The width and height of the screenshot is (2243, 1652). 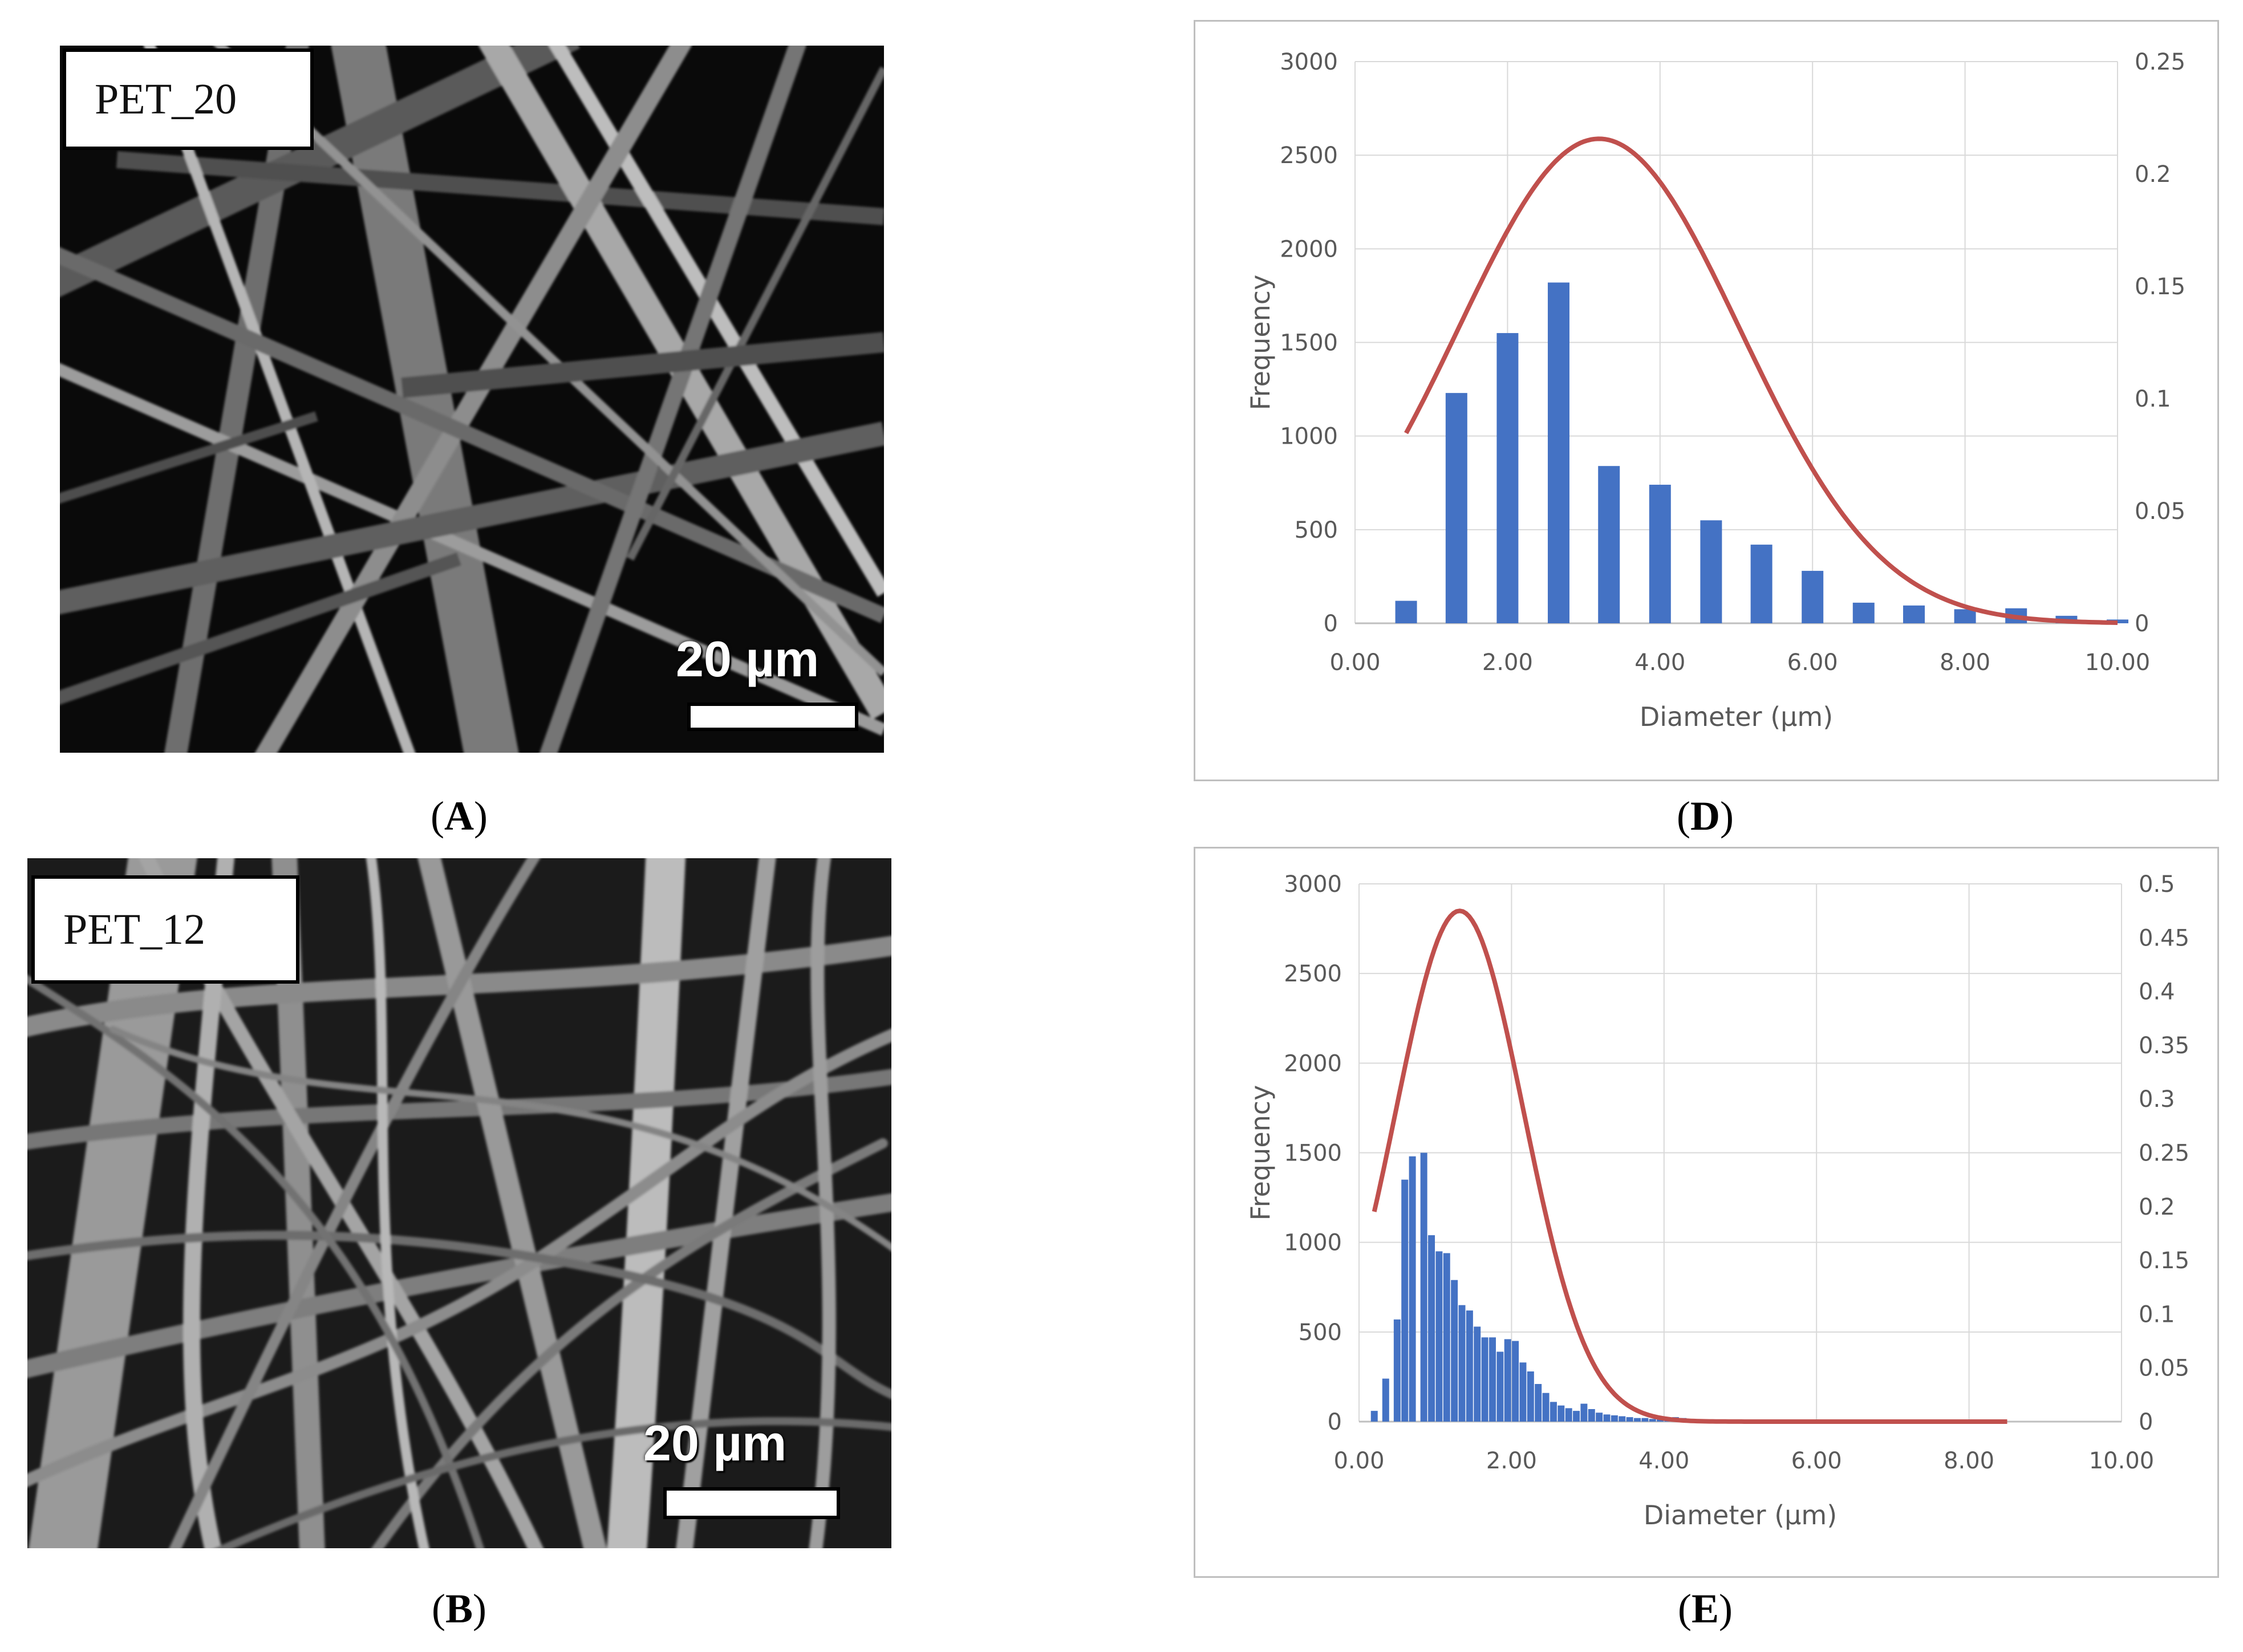 I want to click on caption-letter-d: D, so click(x=1705, y=816).